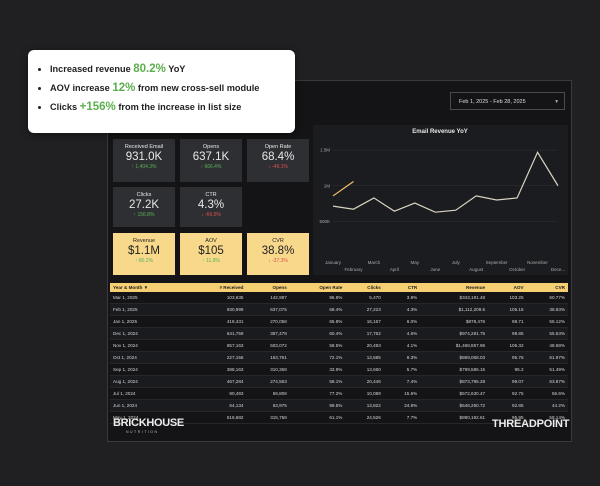 The image size is (600, 486). I want to click on kpi-value: 68.4%, so click(278, 157).